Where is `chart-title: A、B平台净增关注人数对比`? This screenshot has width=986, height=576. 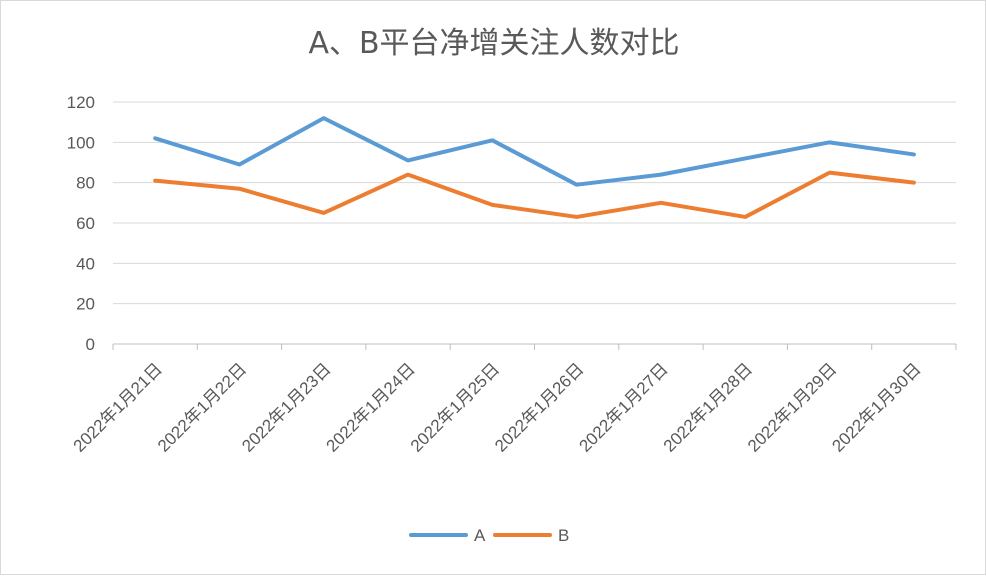 chart-title: A、B平台净增关注人数对比 is located at coordinates (493, 43).